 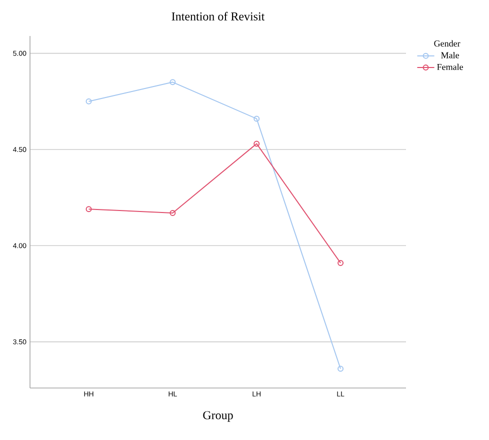 I want to click on legend-label: Female, so click(x=450, y=67).